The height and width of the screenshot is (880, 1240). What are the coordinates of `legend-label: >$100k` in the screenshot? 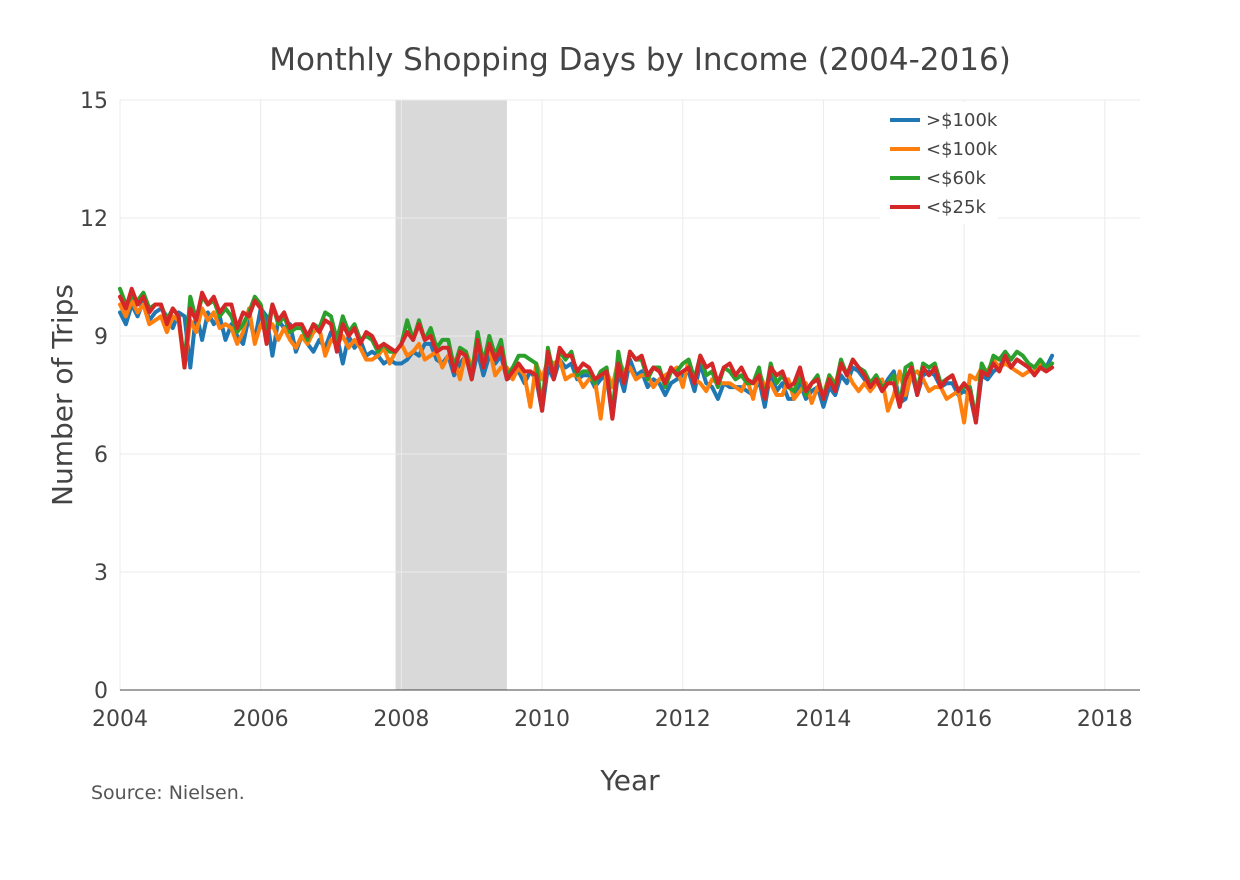 It's located at (962, 120).